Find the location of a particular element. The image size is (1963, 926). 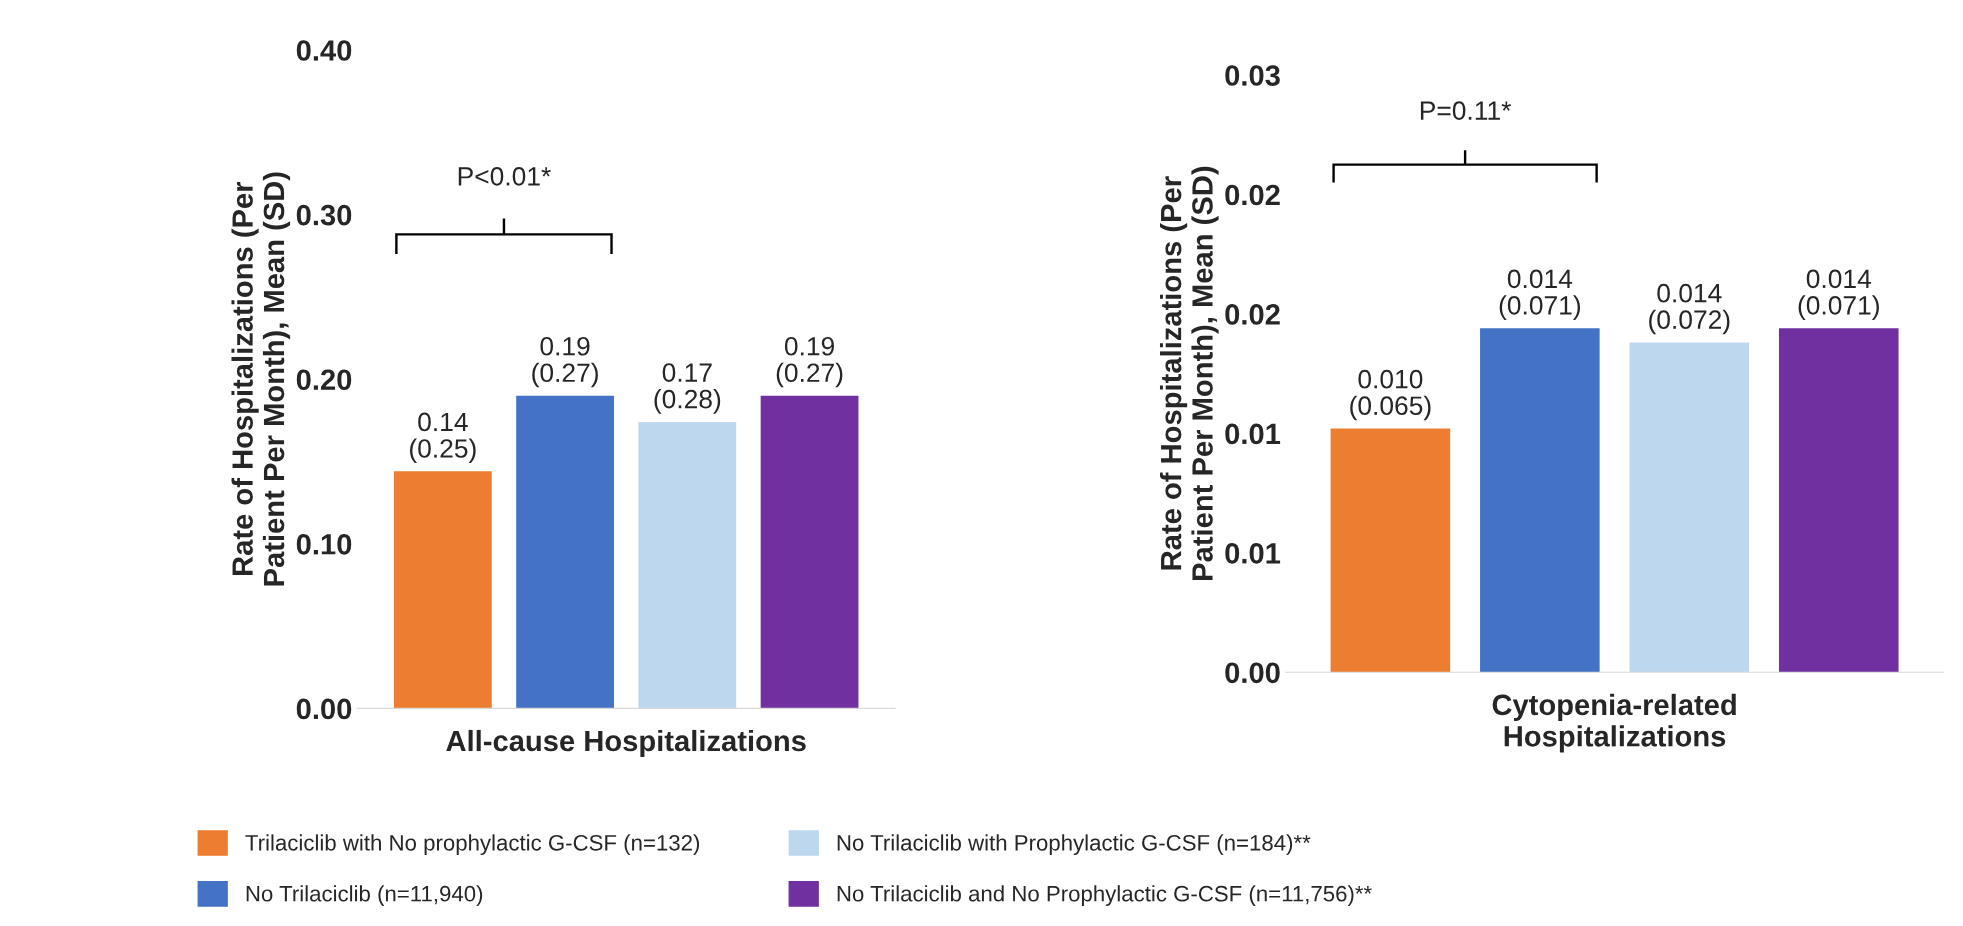

legend-label: No Trilaciclib and No Prophylactic G-CSF (n=11,756)** is located at coordinates (1104, 895).